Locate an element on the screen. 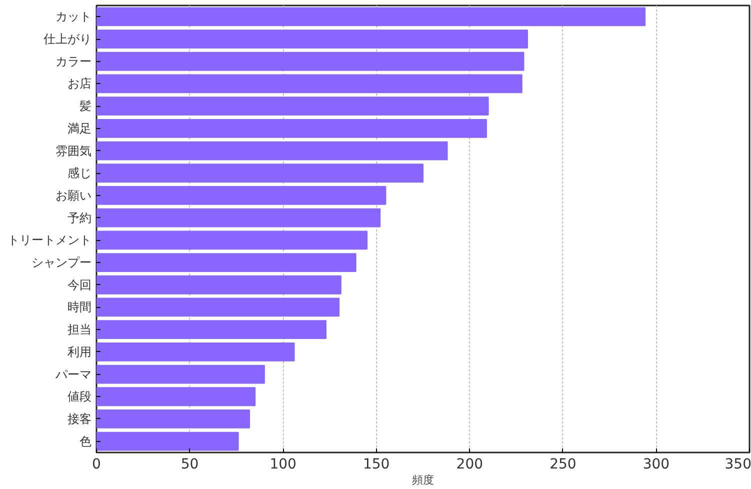  y-tick-label: カット is located at coordinates (74, 17).